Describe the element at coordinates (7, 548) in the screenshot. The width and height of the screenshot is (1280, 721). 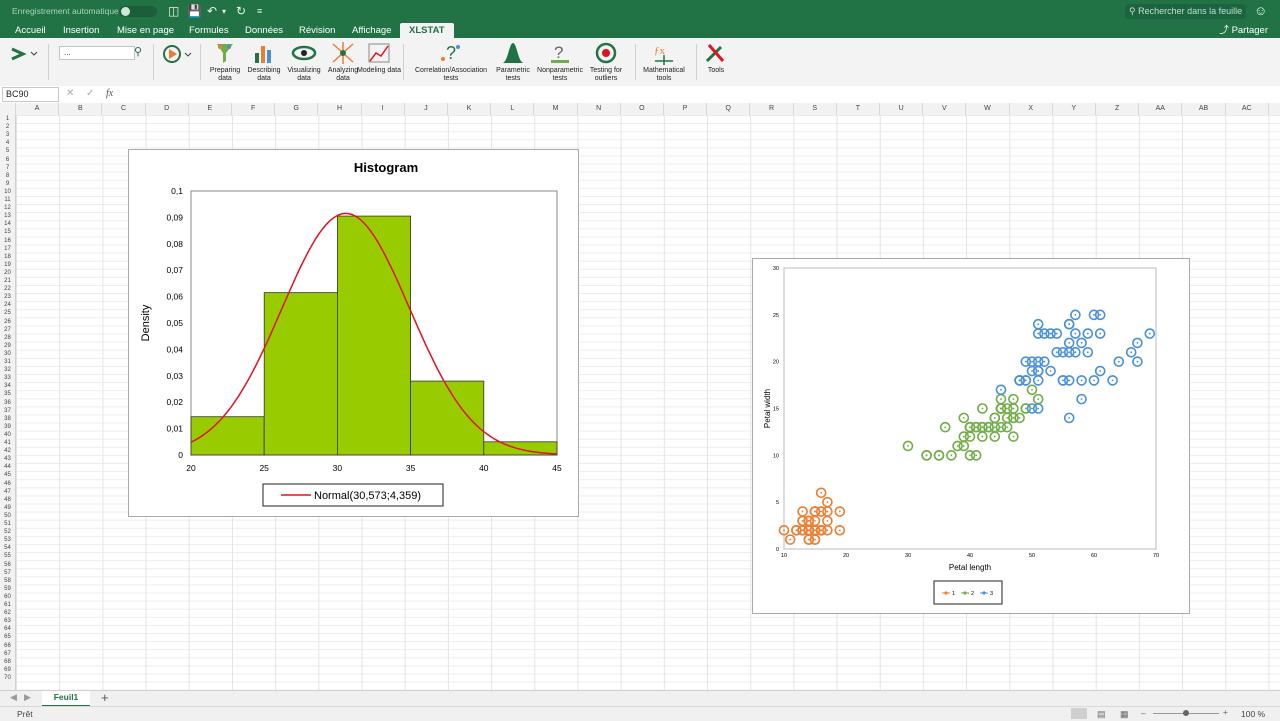
I see `row-header: 54` at that location.